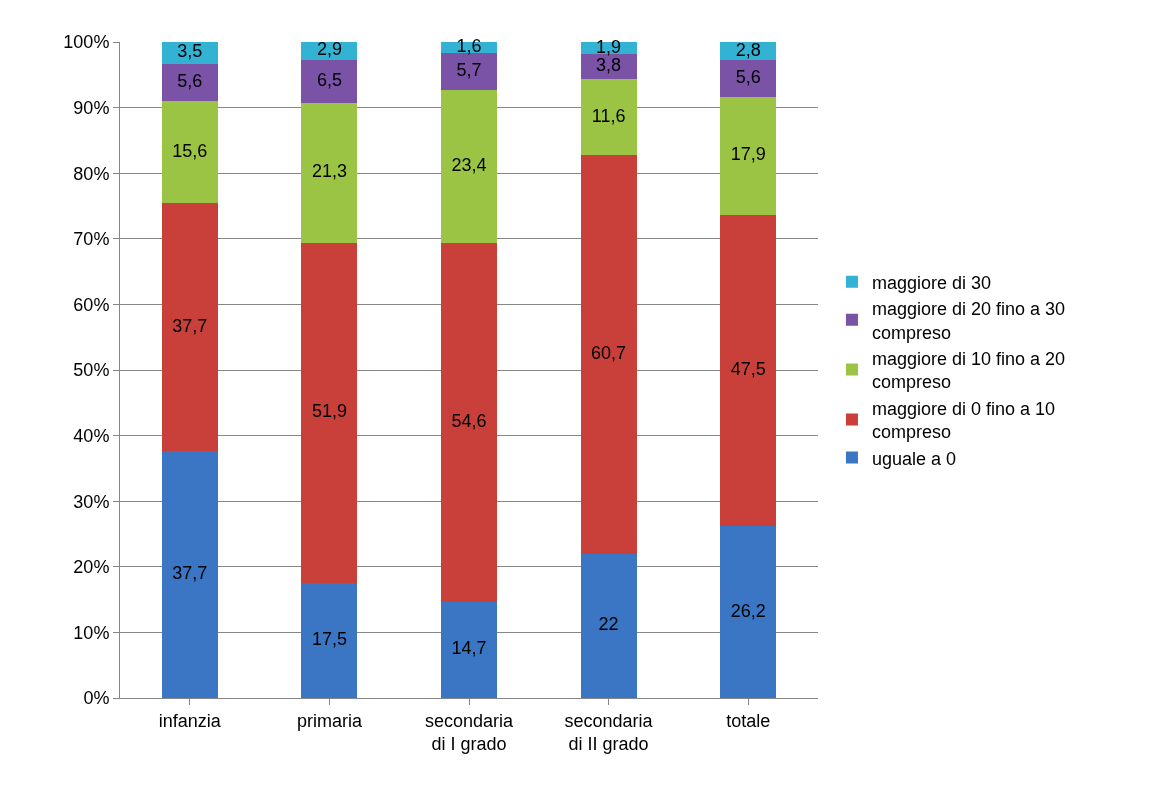  I want to click on y-tick-label: 50%, so click(91, 370).